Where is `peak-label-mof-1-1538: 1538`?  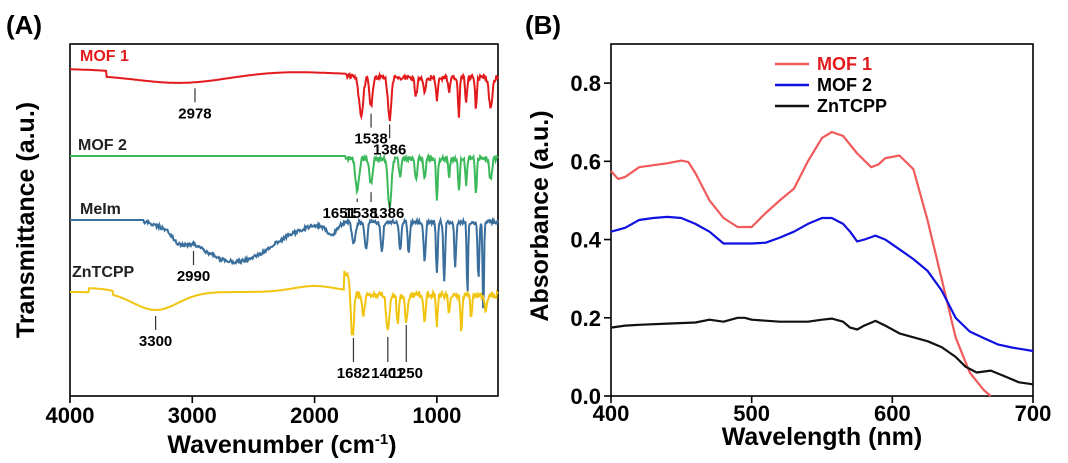
peak-label-mof-1-1538: 1538 is located at coordinates (370, 139).